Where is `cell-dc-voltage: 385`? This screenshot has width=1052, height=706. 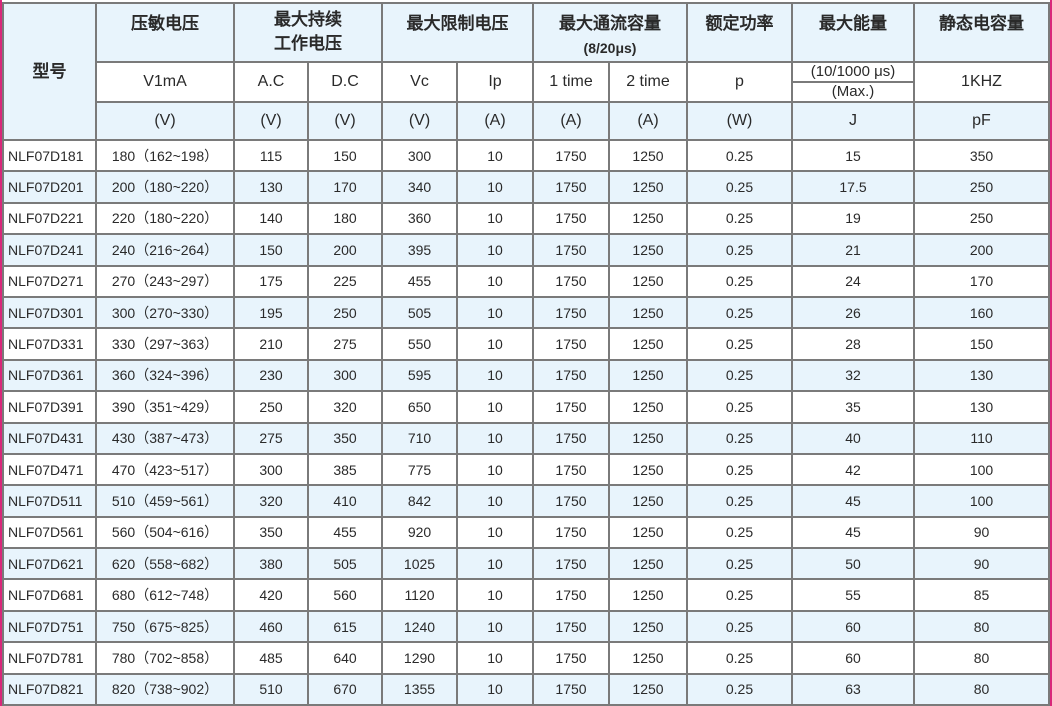
cell-dc-voltage: 385 is located at coordinates (345, 469).